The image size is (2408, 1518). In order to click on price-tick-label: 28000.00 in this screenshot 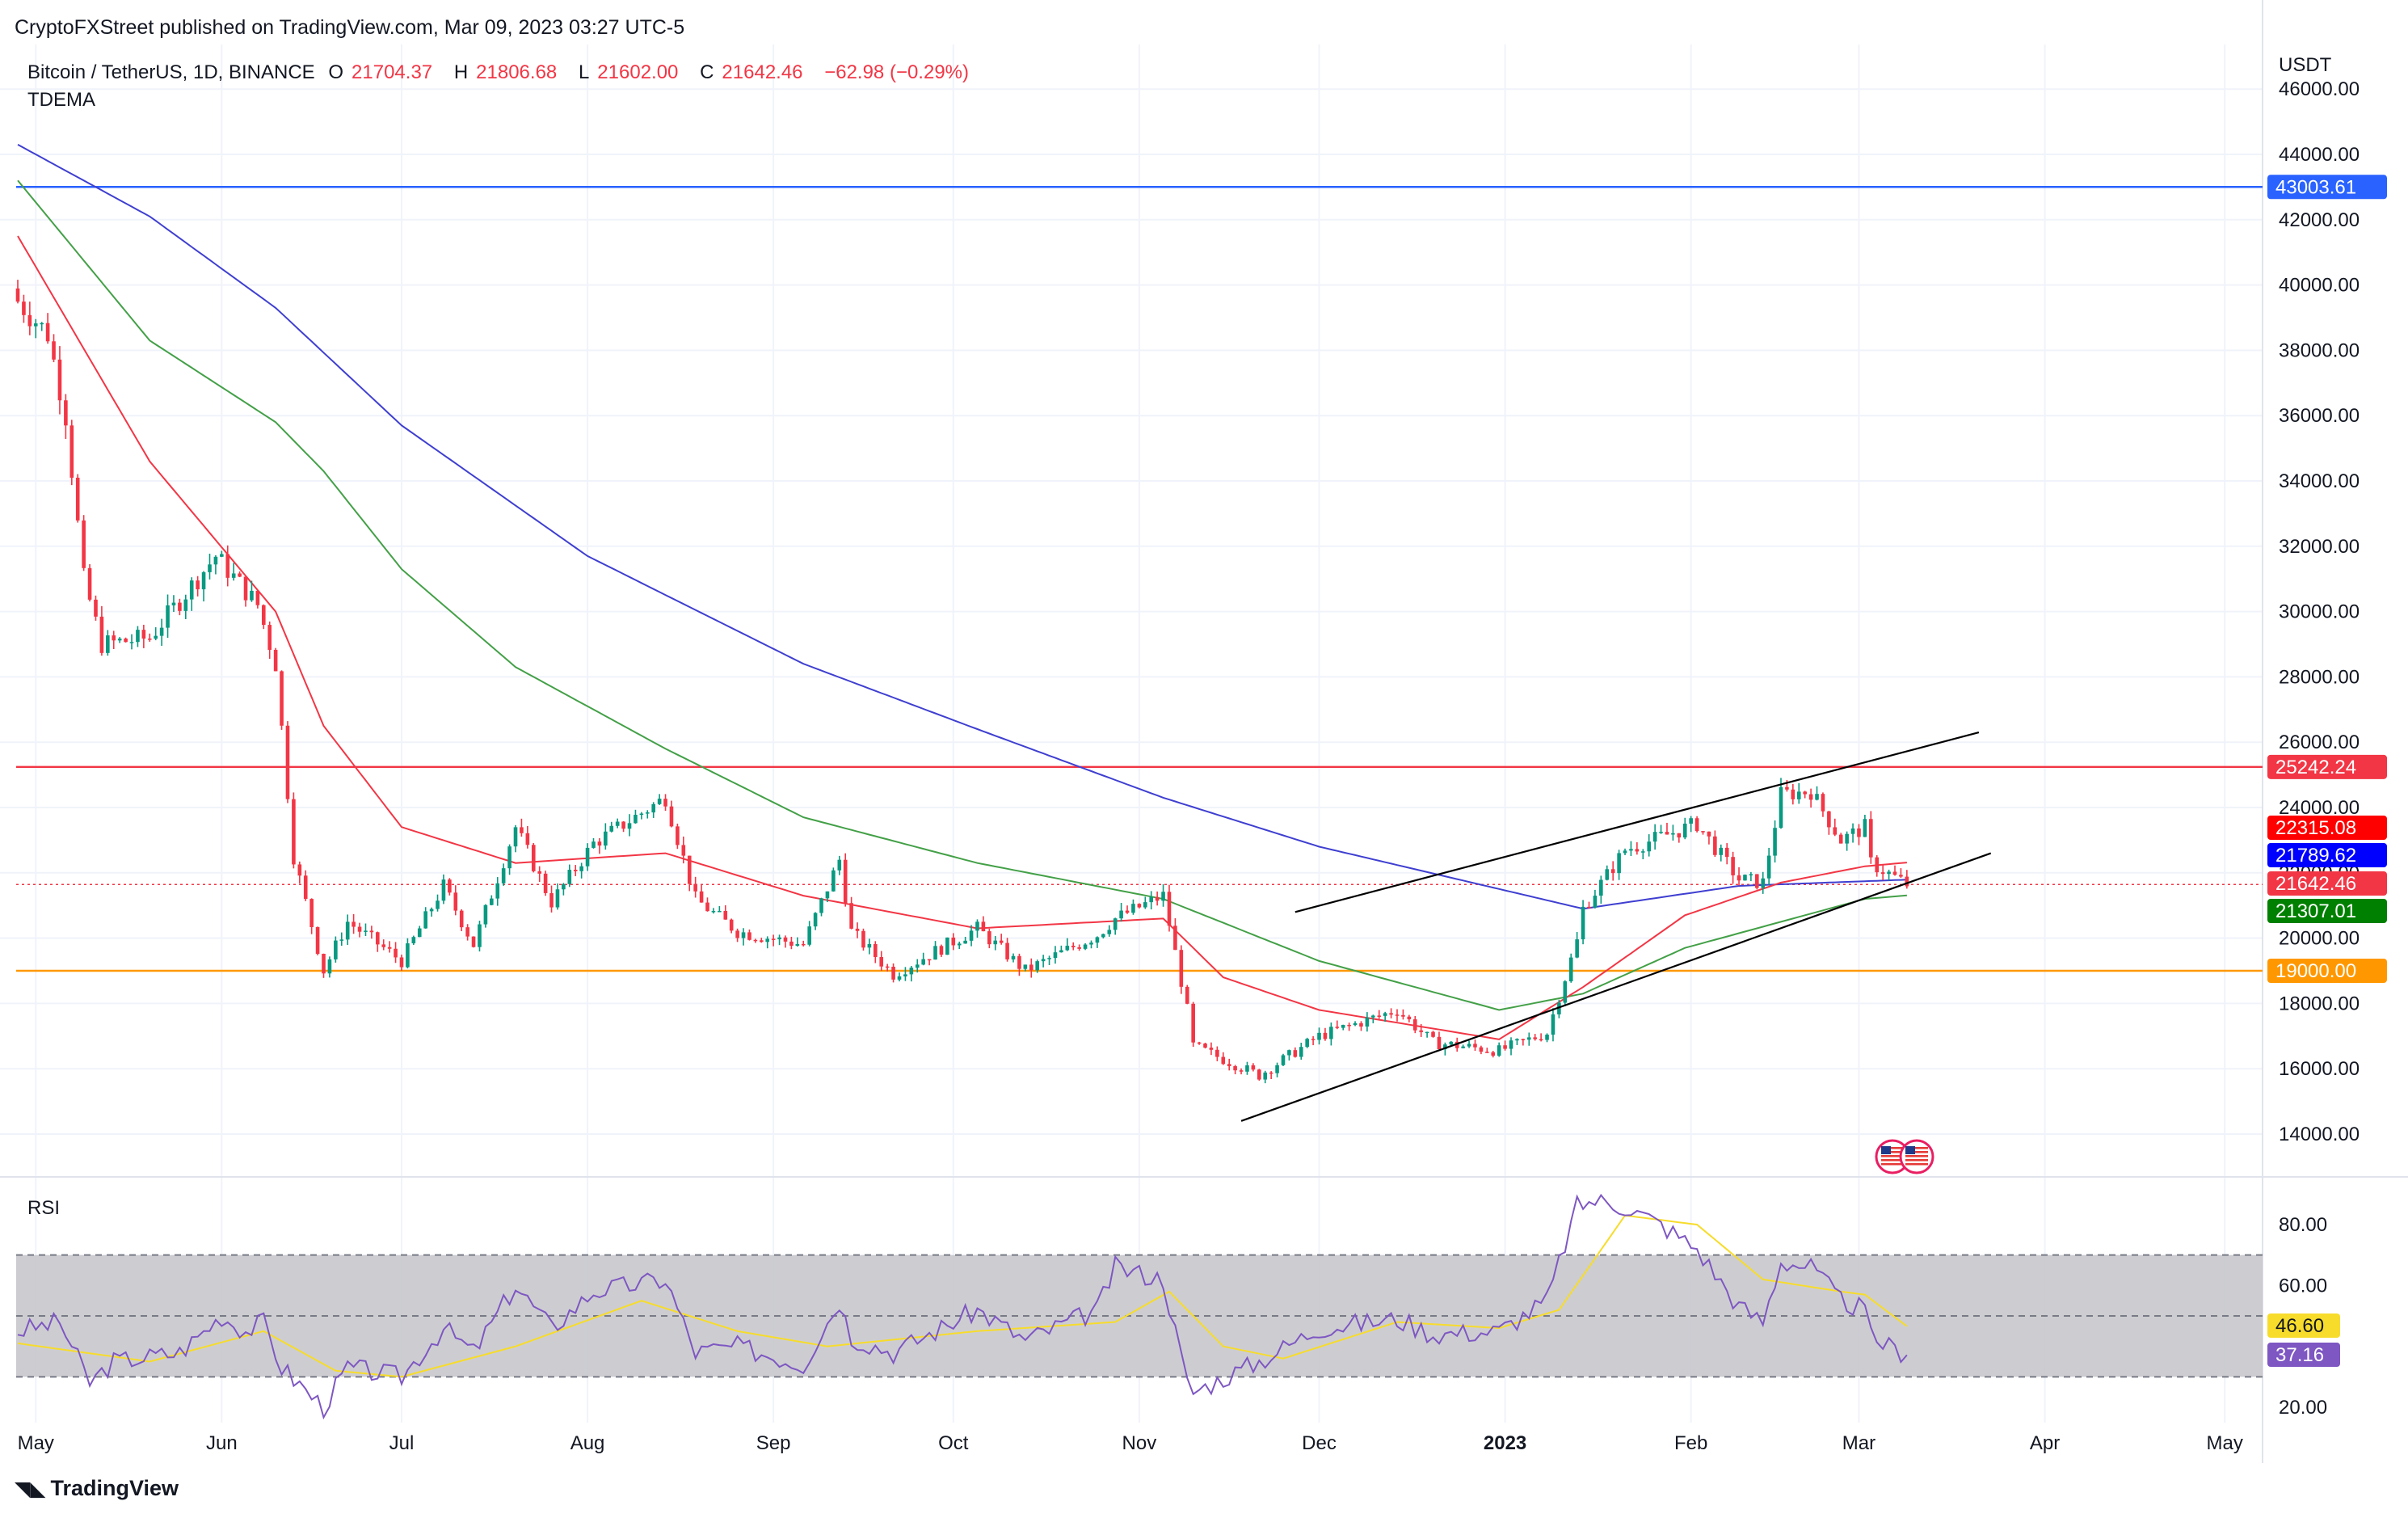, I will do `click(2319, 677)`.